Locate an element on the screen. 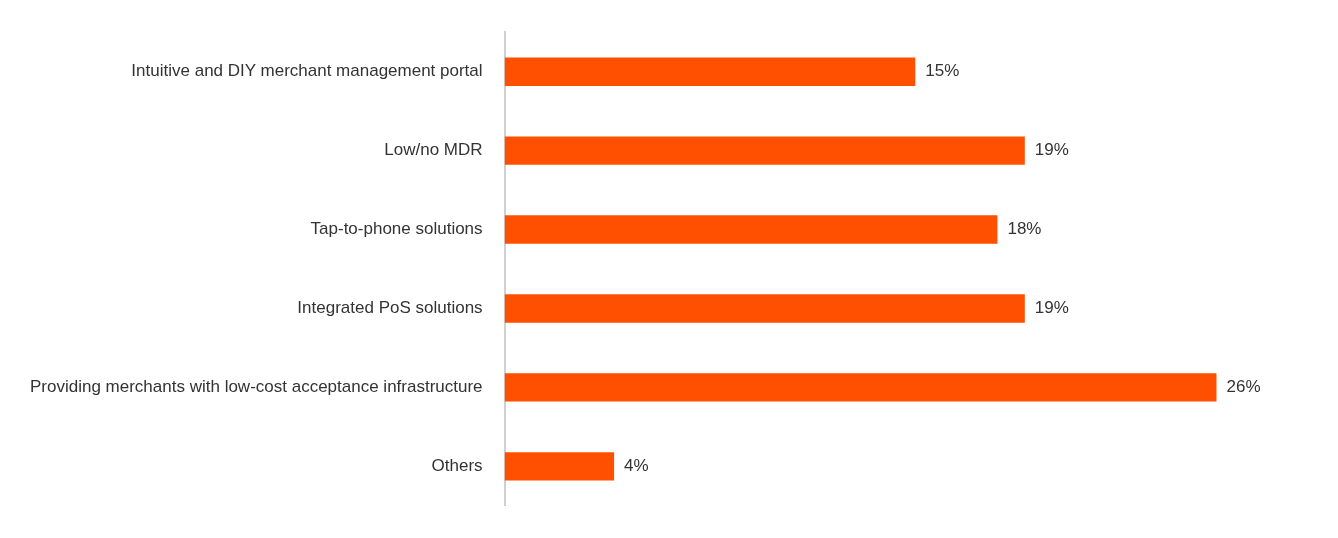  y-tick-label: Others is located at coordinates (457, 466).